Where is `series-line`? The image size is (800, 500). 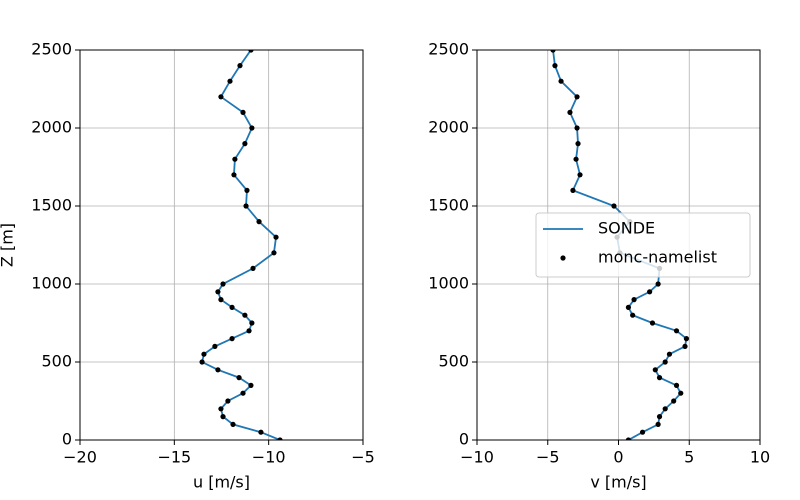
series-line is located at coordinates (241, 245).